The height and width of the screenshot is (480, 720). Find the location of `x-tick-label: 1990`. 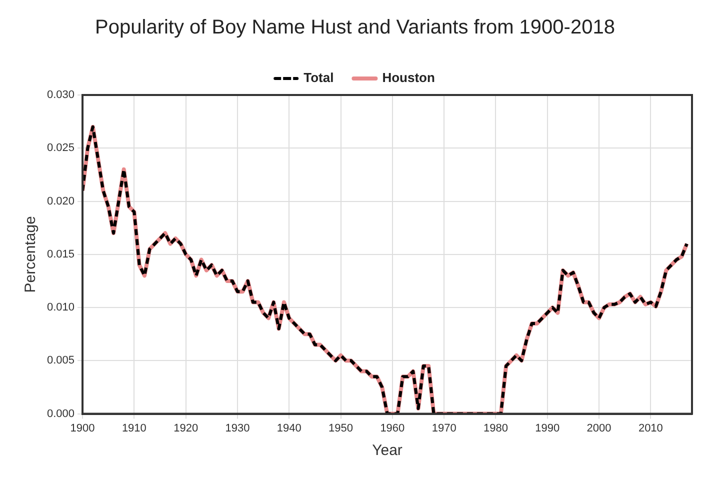

x-tick-label: 1990 is located at coordinates (547, 428).